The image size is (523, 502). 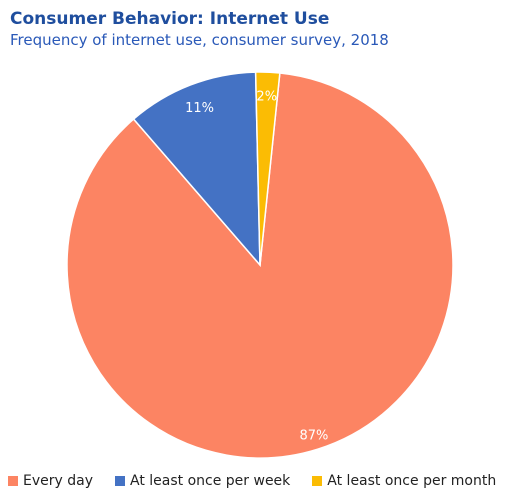 I want to click on legend-label-every-day: Every day, so click(x=58, y=481).